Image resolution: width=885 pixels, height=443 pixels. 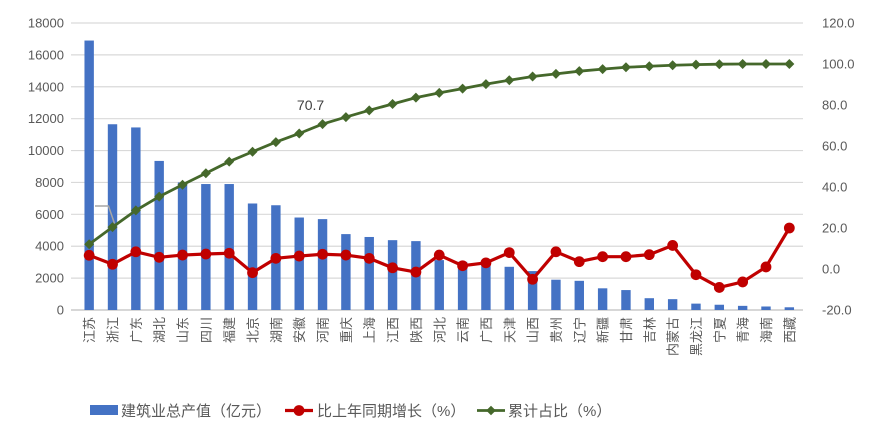 What do you see at coordinates (486, 330) in the screenshot?
I see `x-axis-label: 广西` at bounding box center [486, 330].